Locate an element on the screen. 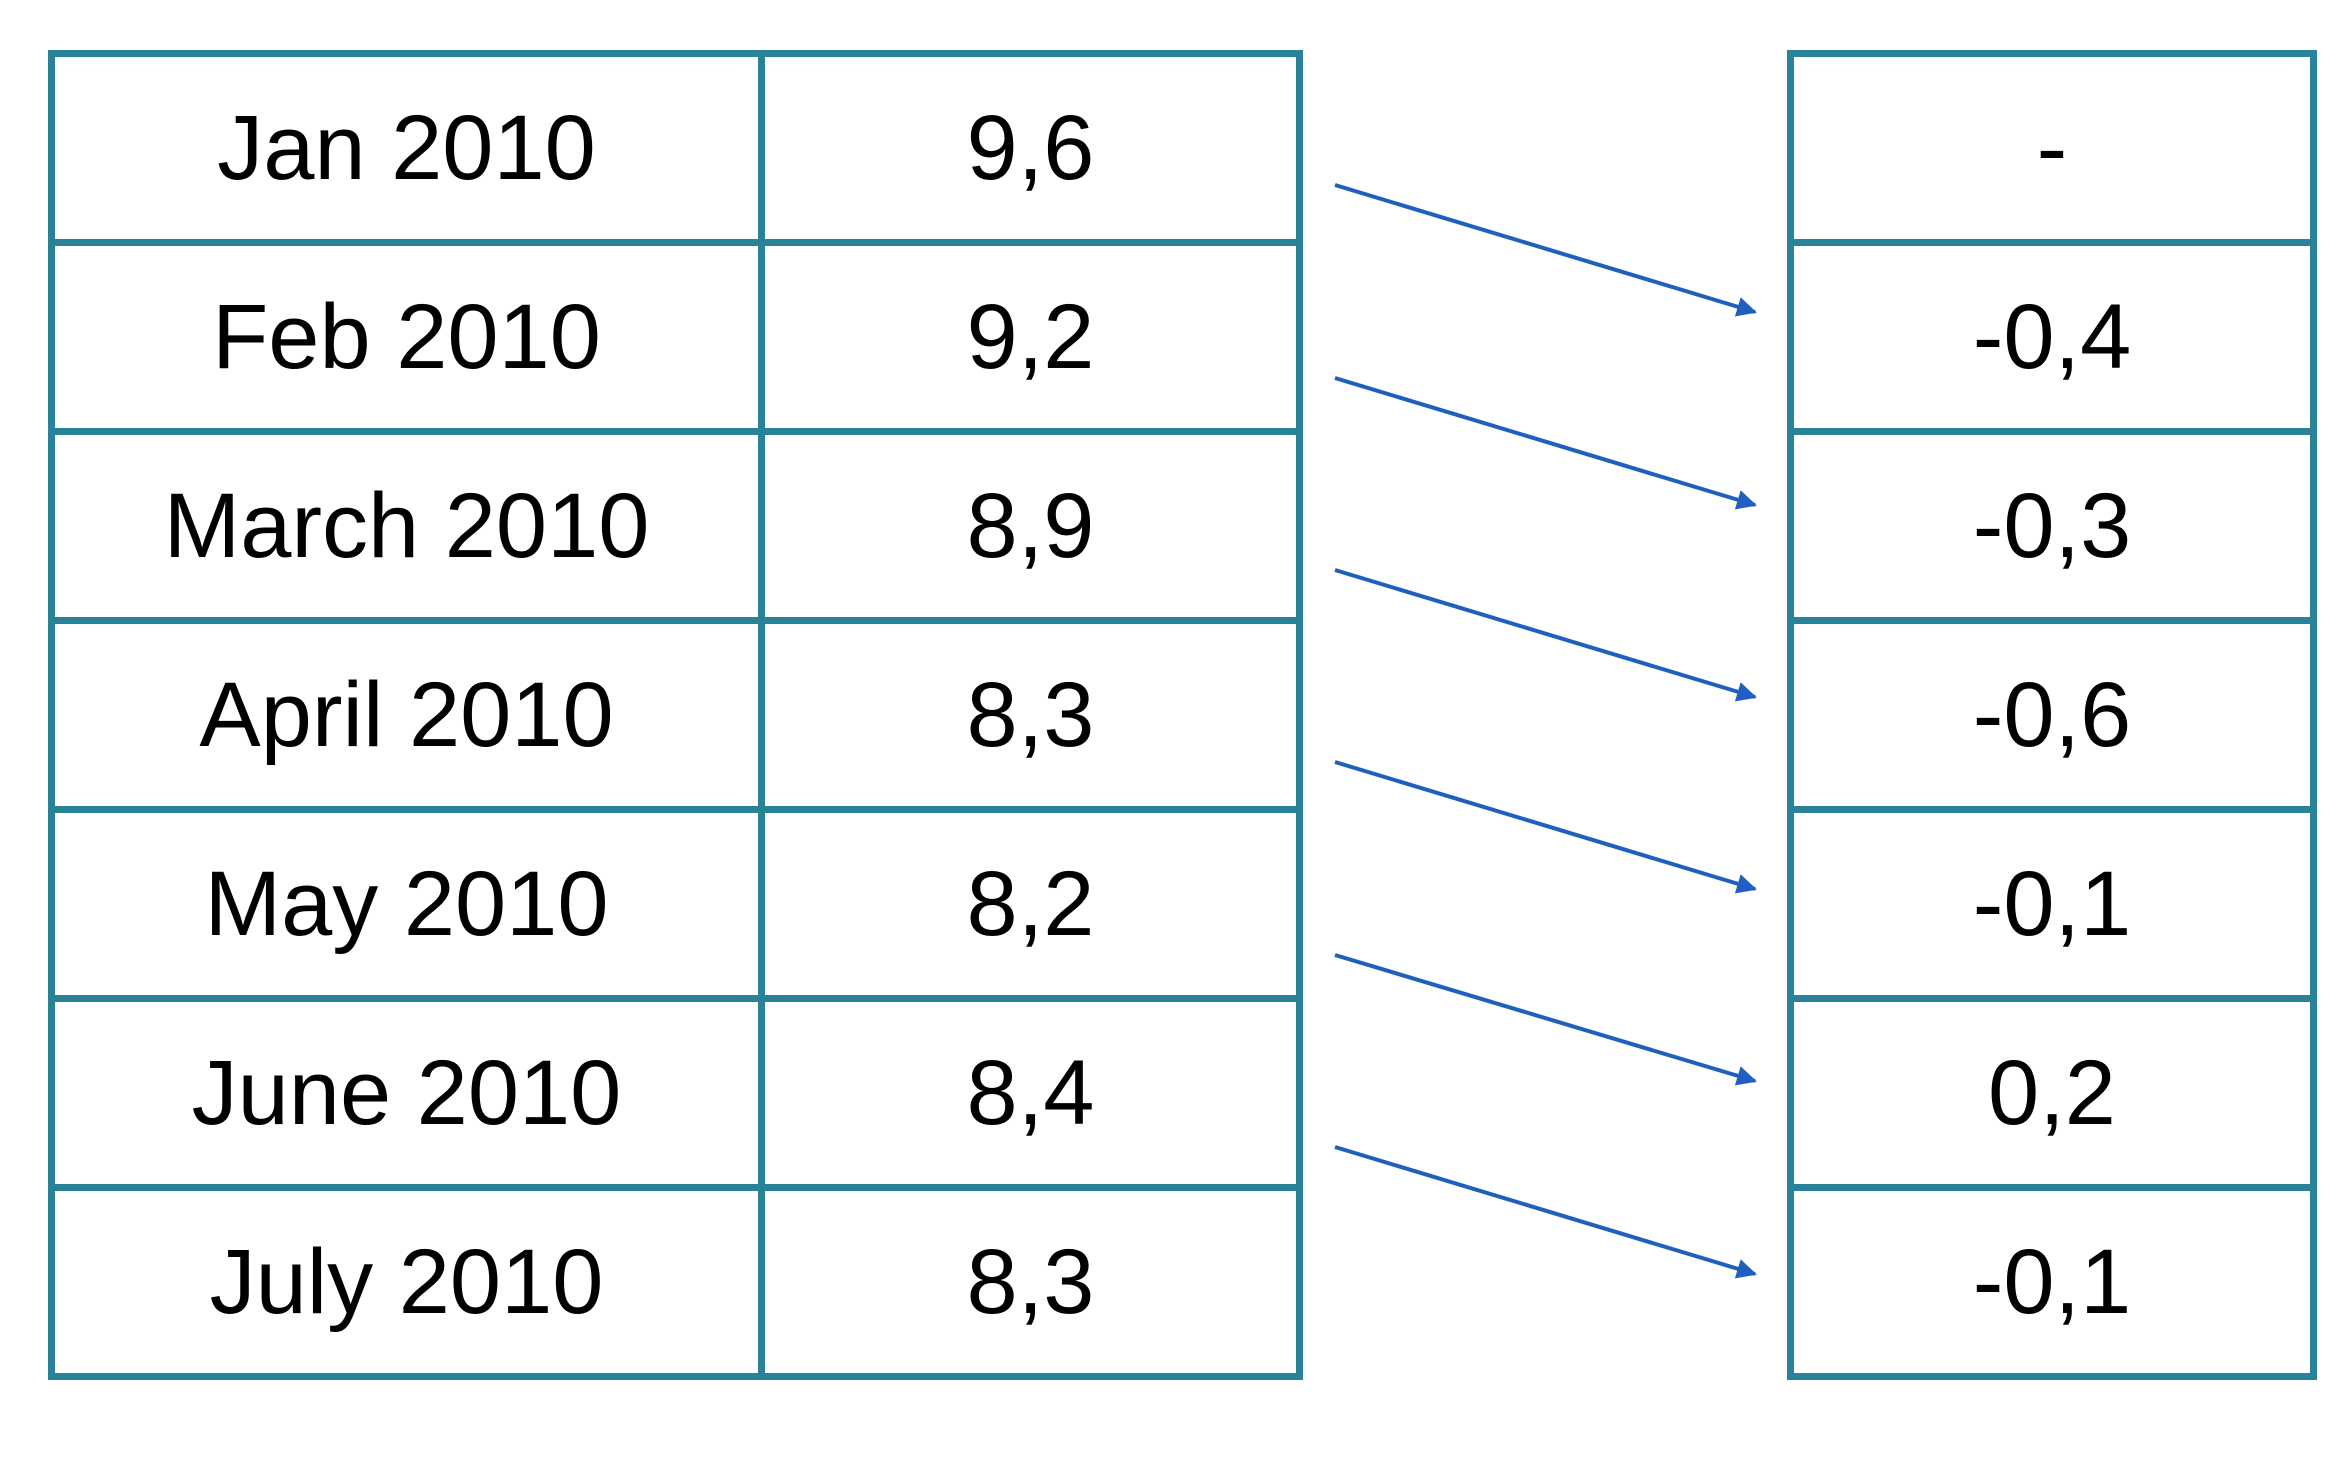 The image size is (2348, 1466). value-cell: 8,2 is located at coordinates (1030, 904).